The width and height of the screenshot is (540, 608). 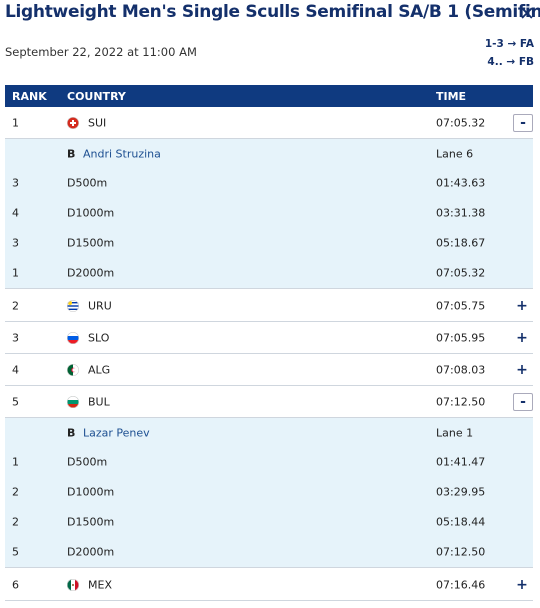 What do you see at coordinates (101, 52) in the screenshot?
I see `date: September 22, 2022 at 11:00 AM` at bounding box center [101, 52].